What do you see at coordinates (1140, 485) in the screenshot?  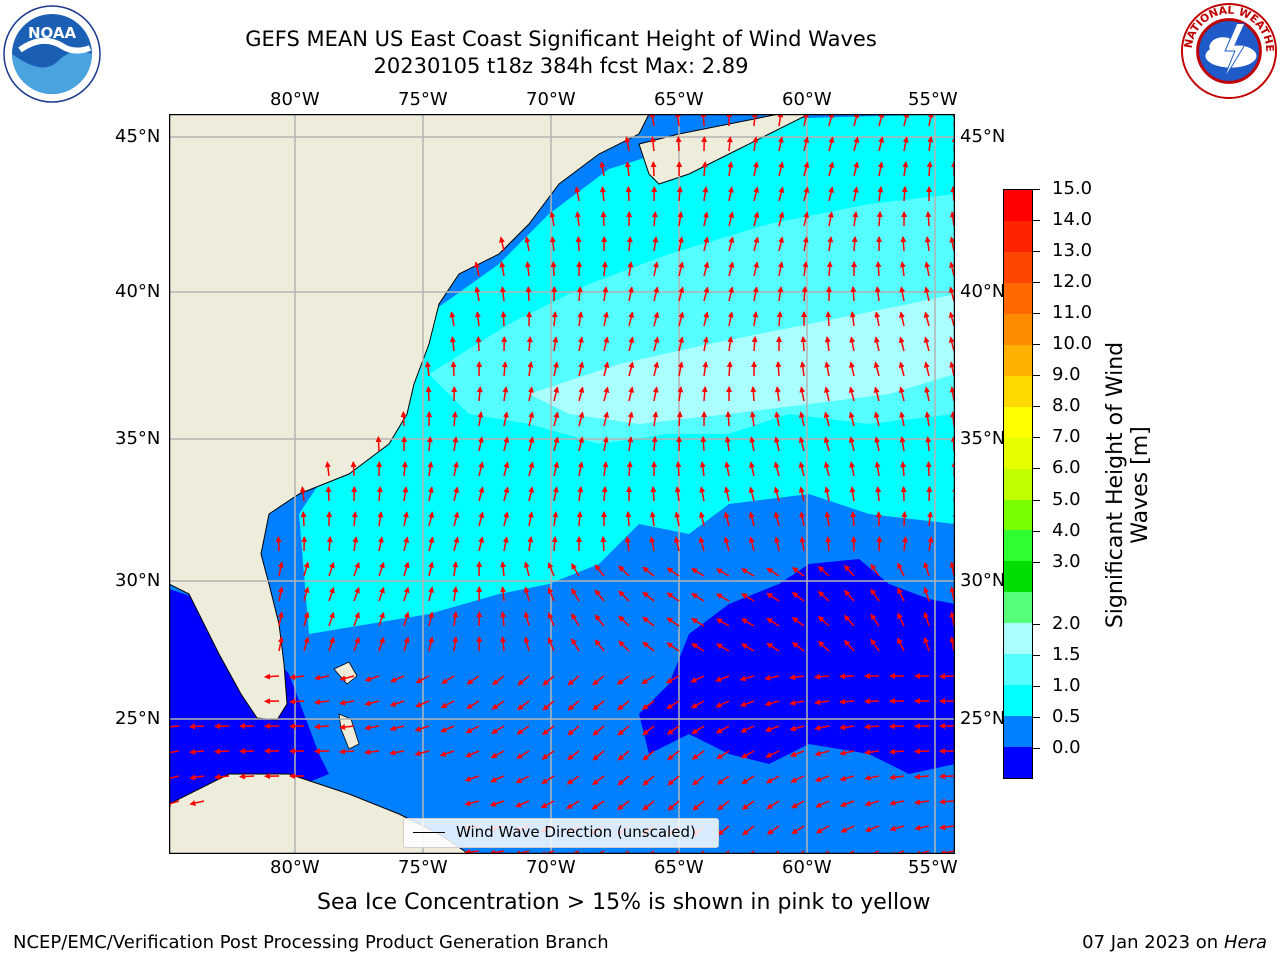 I see `colorbar-title-line2: Waves [m]` at bounding box center [1140, 485].